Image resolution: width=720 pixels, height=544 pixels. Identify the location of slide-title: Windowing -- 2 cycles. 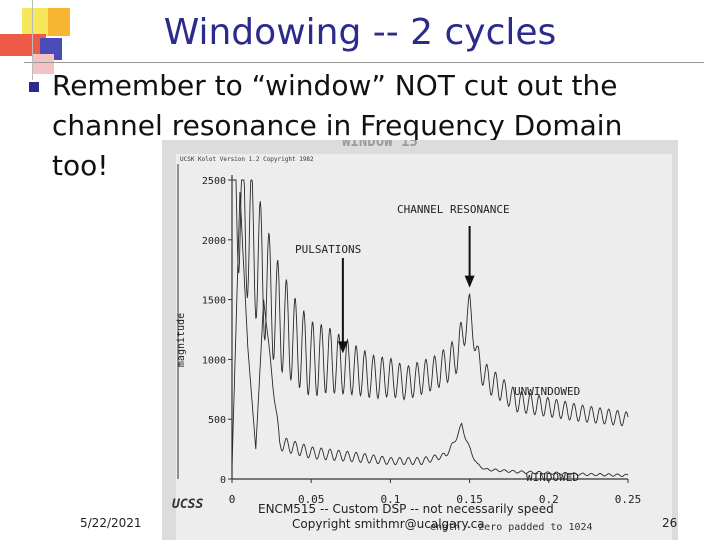
(360, 32).